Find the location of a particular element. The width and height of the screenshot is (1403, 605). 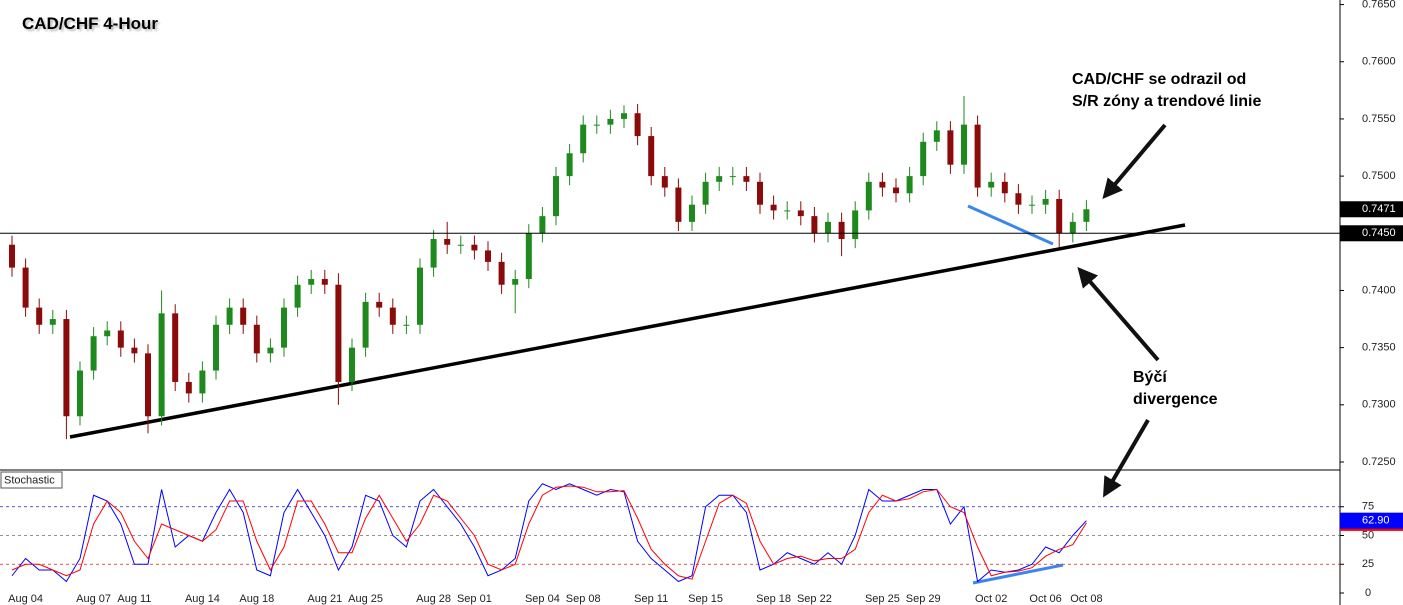

x-tick-label: Aug 11 is located at coordinates (134, 599).